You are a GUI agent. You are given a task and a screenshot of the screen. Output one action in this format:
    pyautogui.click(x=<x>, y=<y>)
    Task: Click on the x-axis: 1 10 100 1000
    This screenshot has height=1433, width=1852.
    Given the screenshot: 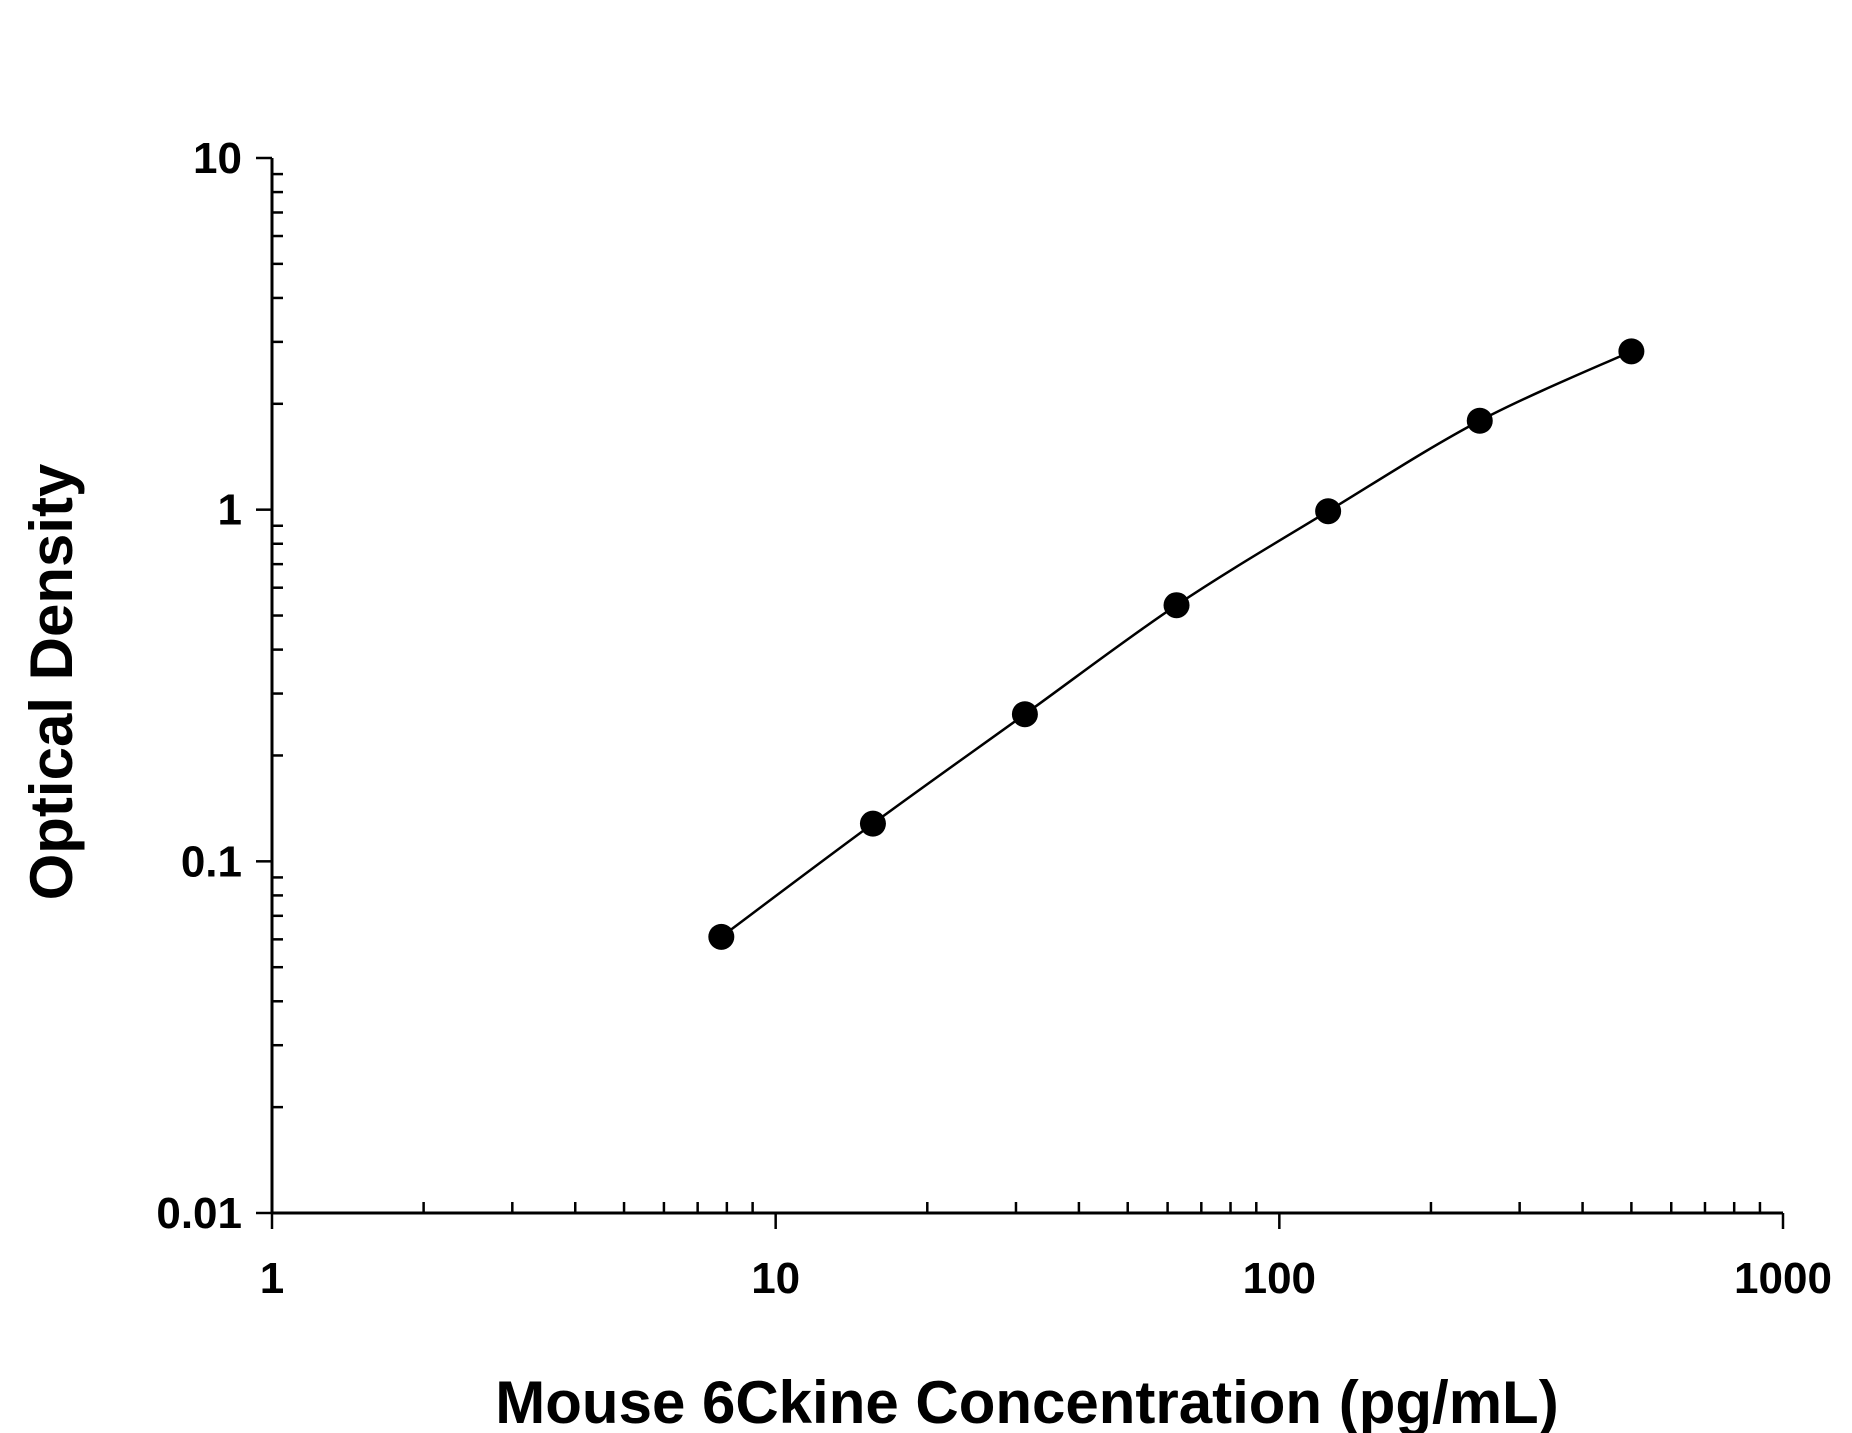 What is the action you would take?
    pyautogui.click(x=1046, y=1252)
    